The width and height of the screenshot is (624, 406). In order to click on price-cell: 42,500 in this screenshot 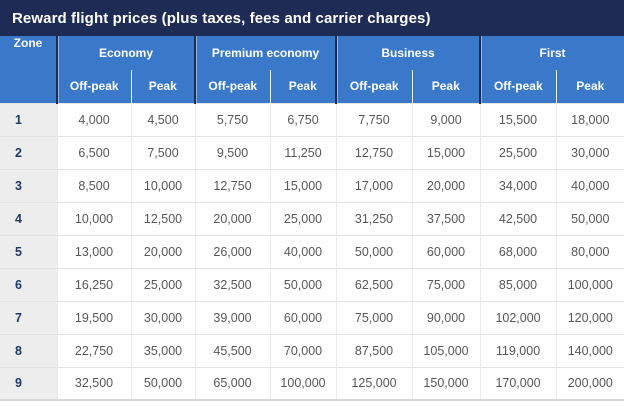, I will do `click(518, 218)`.